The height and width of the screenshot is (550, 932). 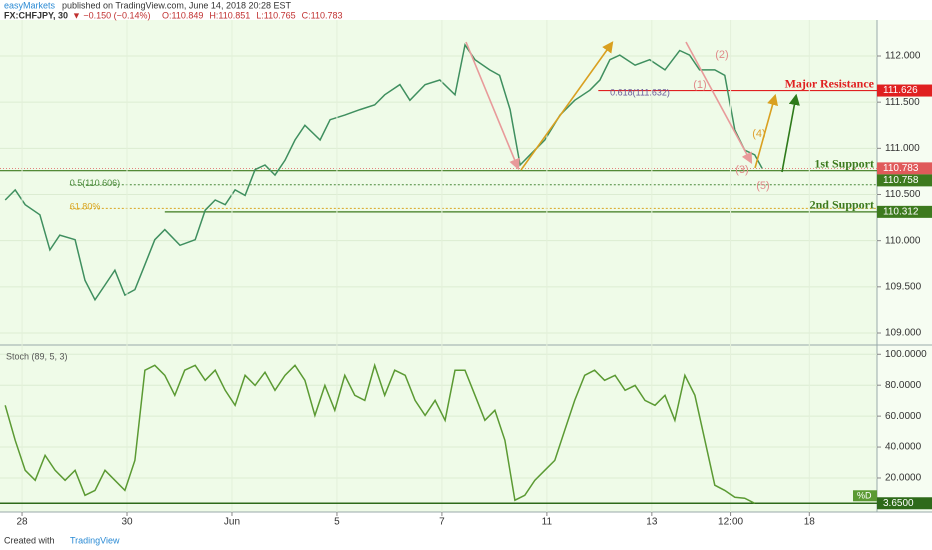 I want to click on arrows, so click(x=632, y=107).